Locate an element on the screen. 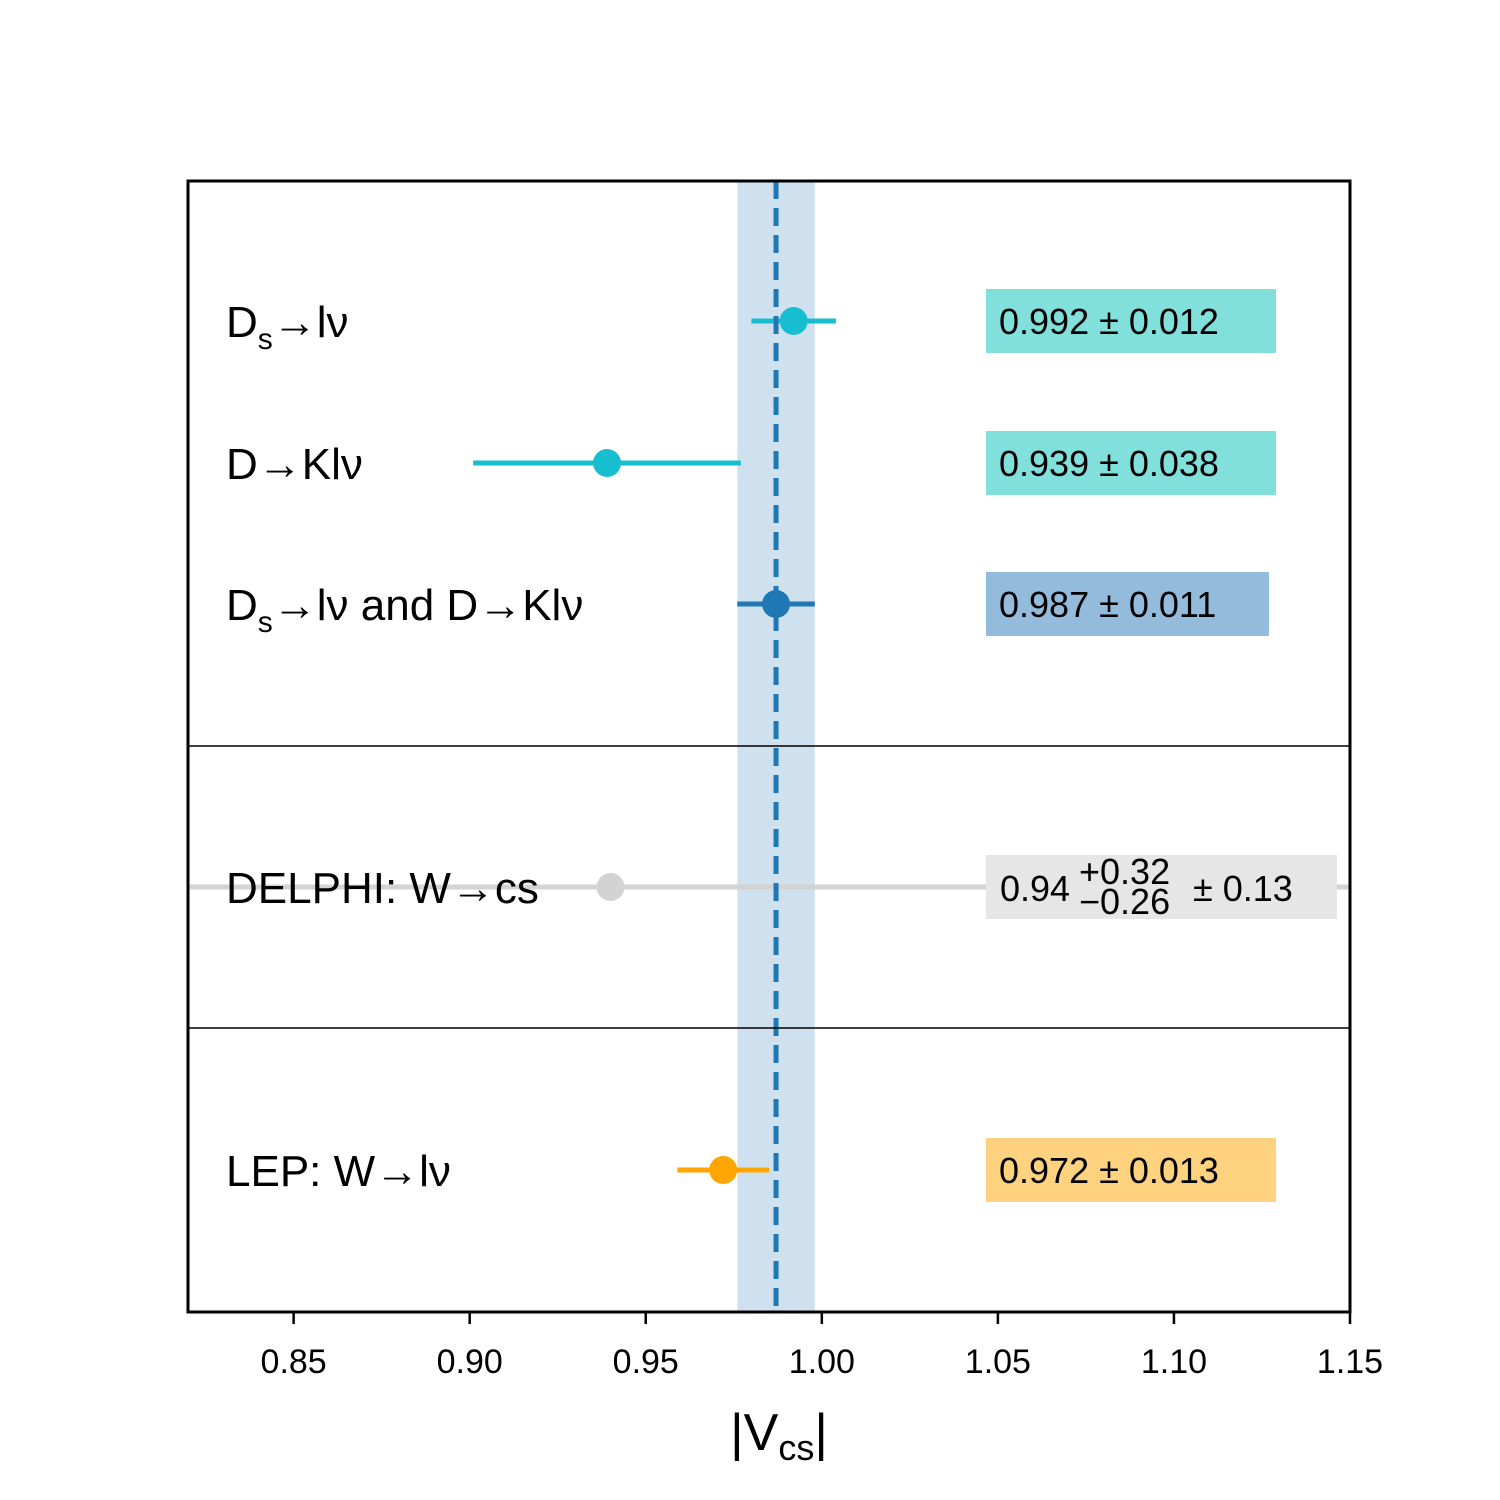  row-label: D→Klν is located at coordinates (294, 464).